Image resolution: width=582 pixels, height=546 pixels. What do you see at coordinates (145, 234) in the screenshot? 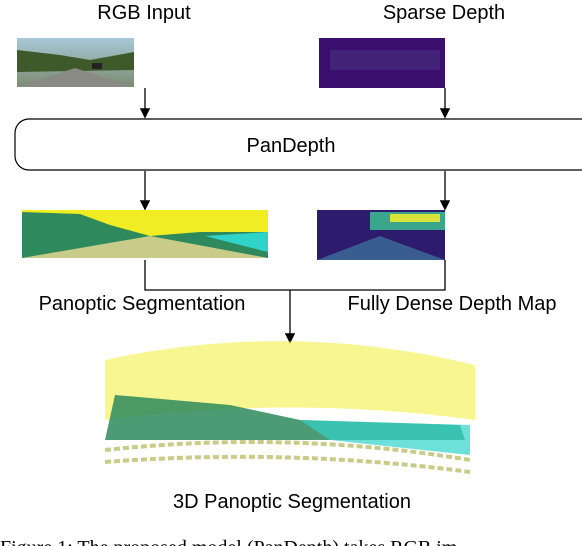
I see `segmentation-image` at bounding box center [145, 234].